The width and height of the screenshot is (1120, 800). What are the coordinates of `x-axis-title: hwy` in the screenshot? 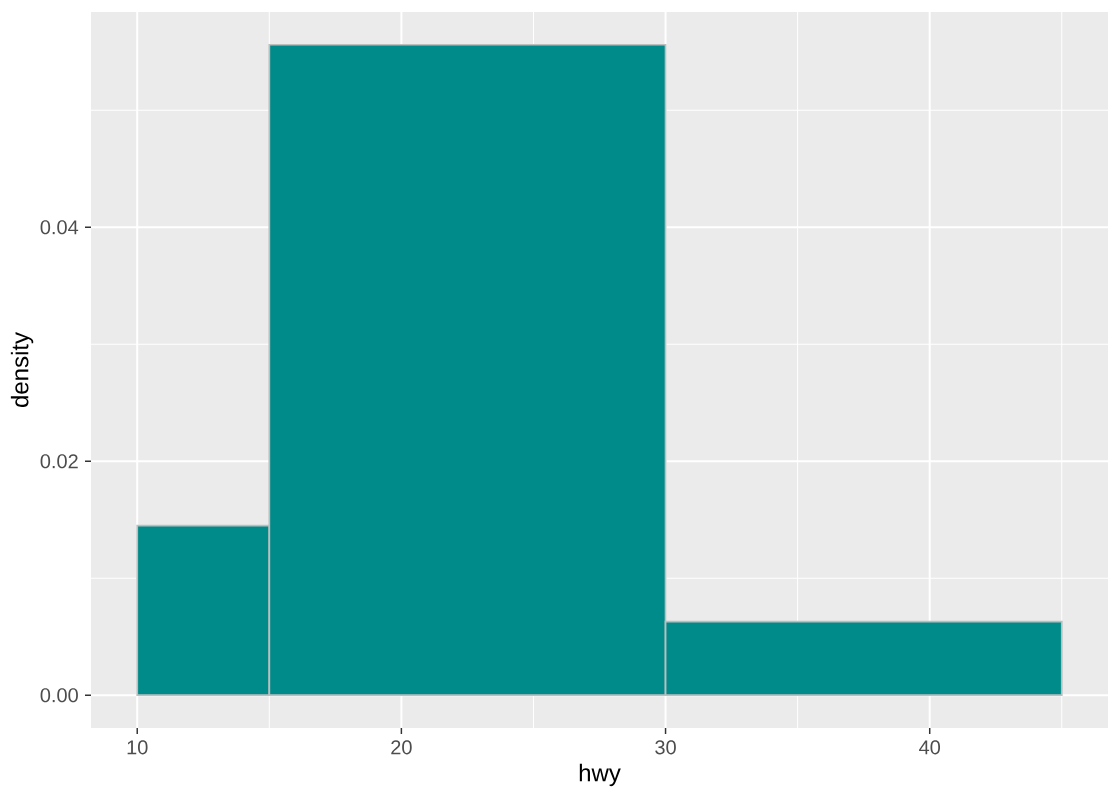 It's located at (600, 775).